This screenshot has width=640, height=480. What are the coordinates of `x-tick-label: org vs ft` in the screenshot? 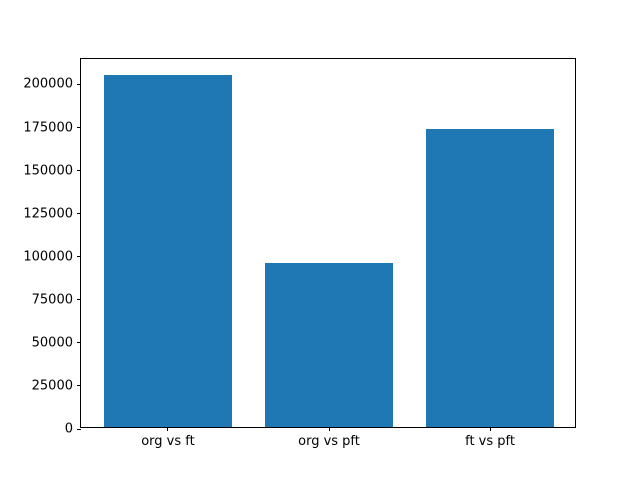 It's located at (168, 441).